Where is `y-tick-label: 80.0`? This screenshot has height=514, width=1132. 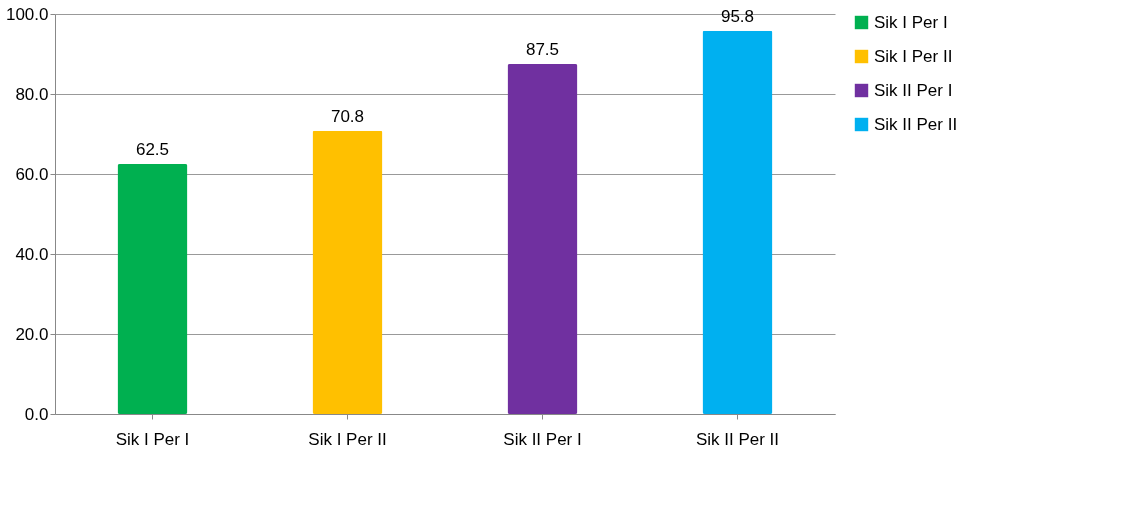 y-tick-label: 80.0 is located at coordinates (32, 94).